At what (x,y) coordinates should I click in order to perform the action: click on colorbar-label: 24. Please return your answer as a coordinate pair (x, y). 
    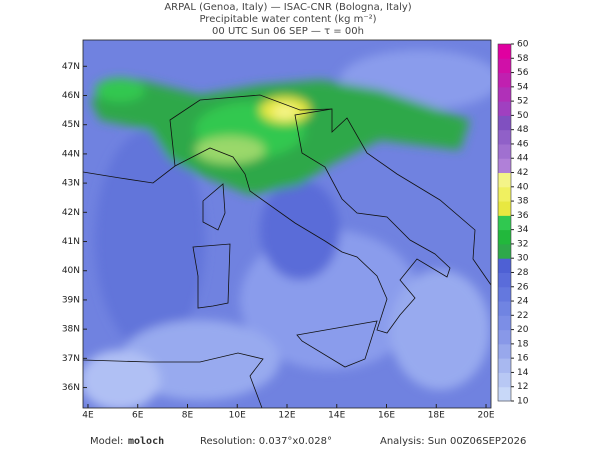
    Looking at the image, I should click on (523, 302).